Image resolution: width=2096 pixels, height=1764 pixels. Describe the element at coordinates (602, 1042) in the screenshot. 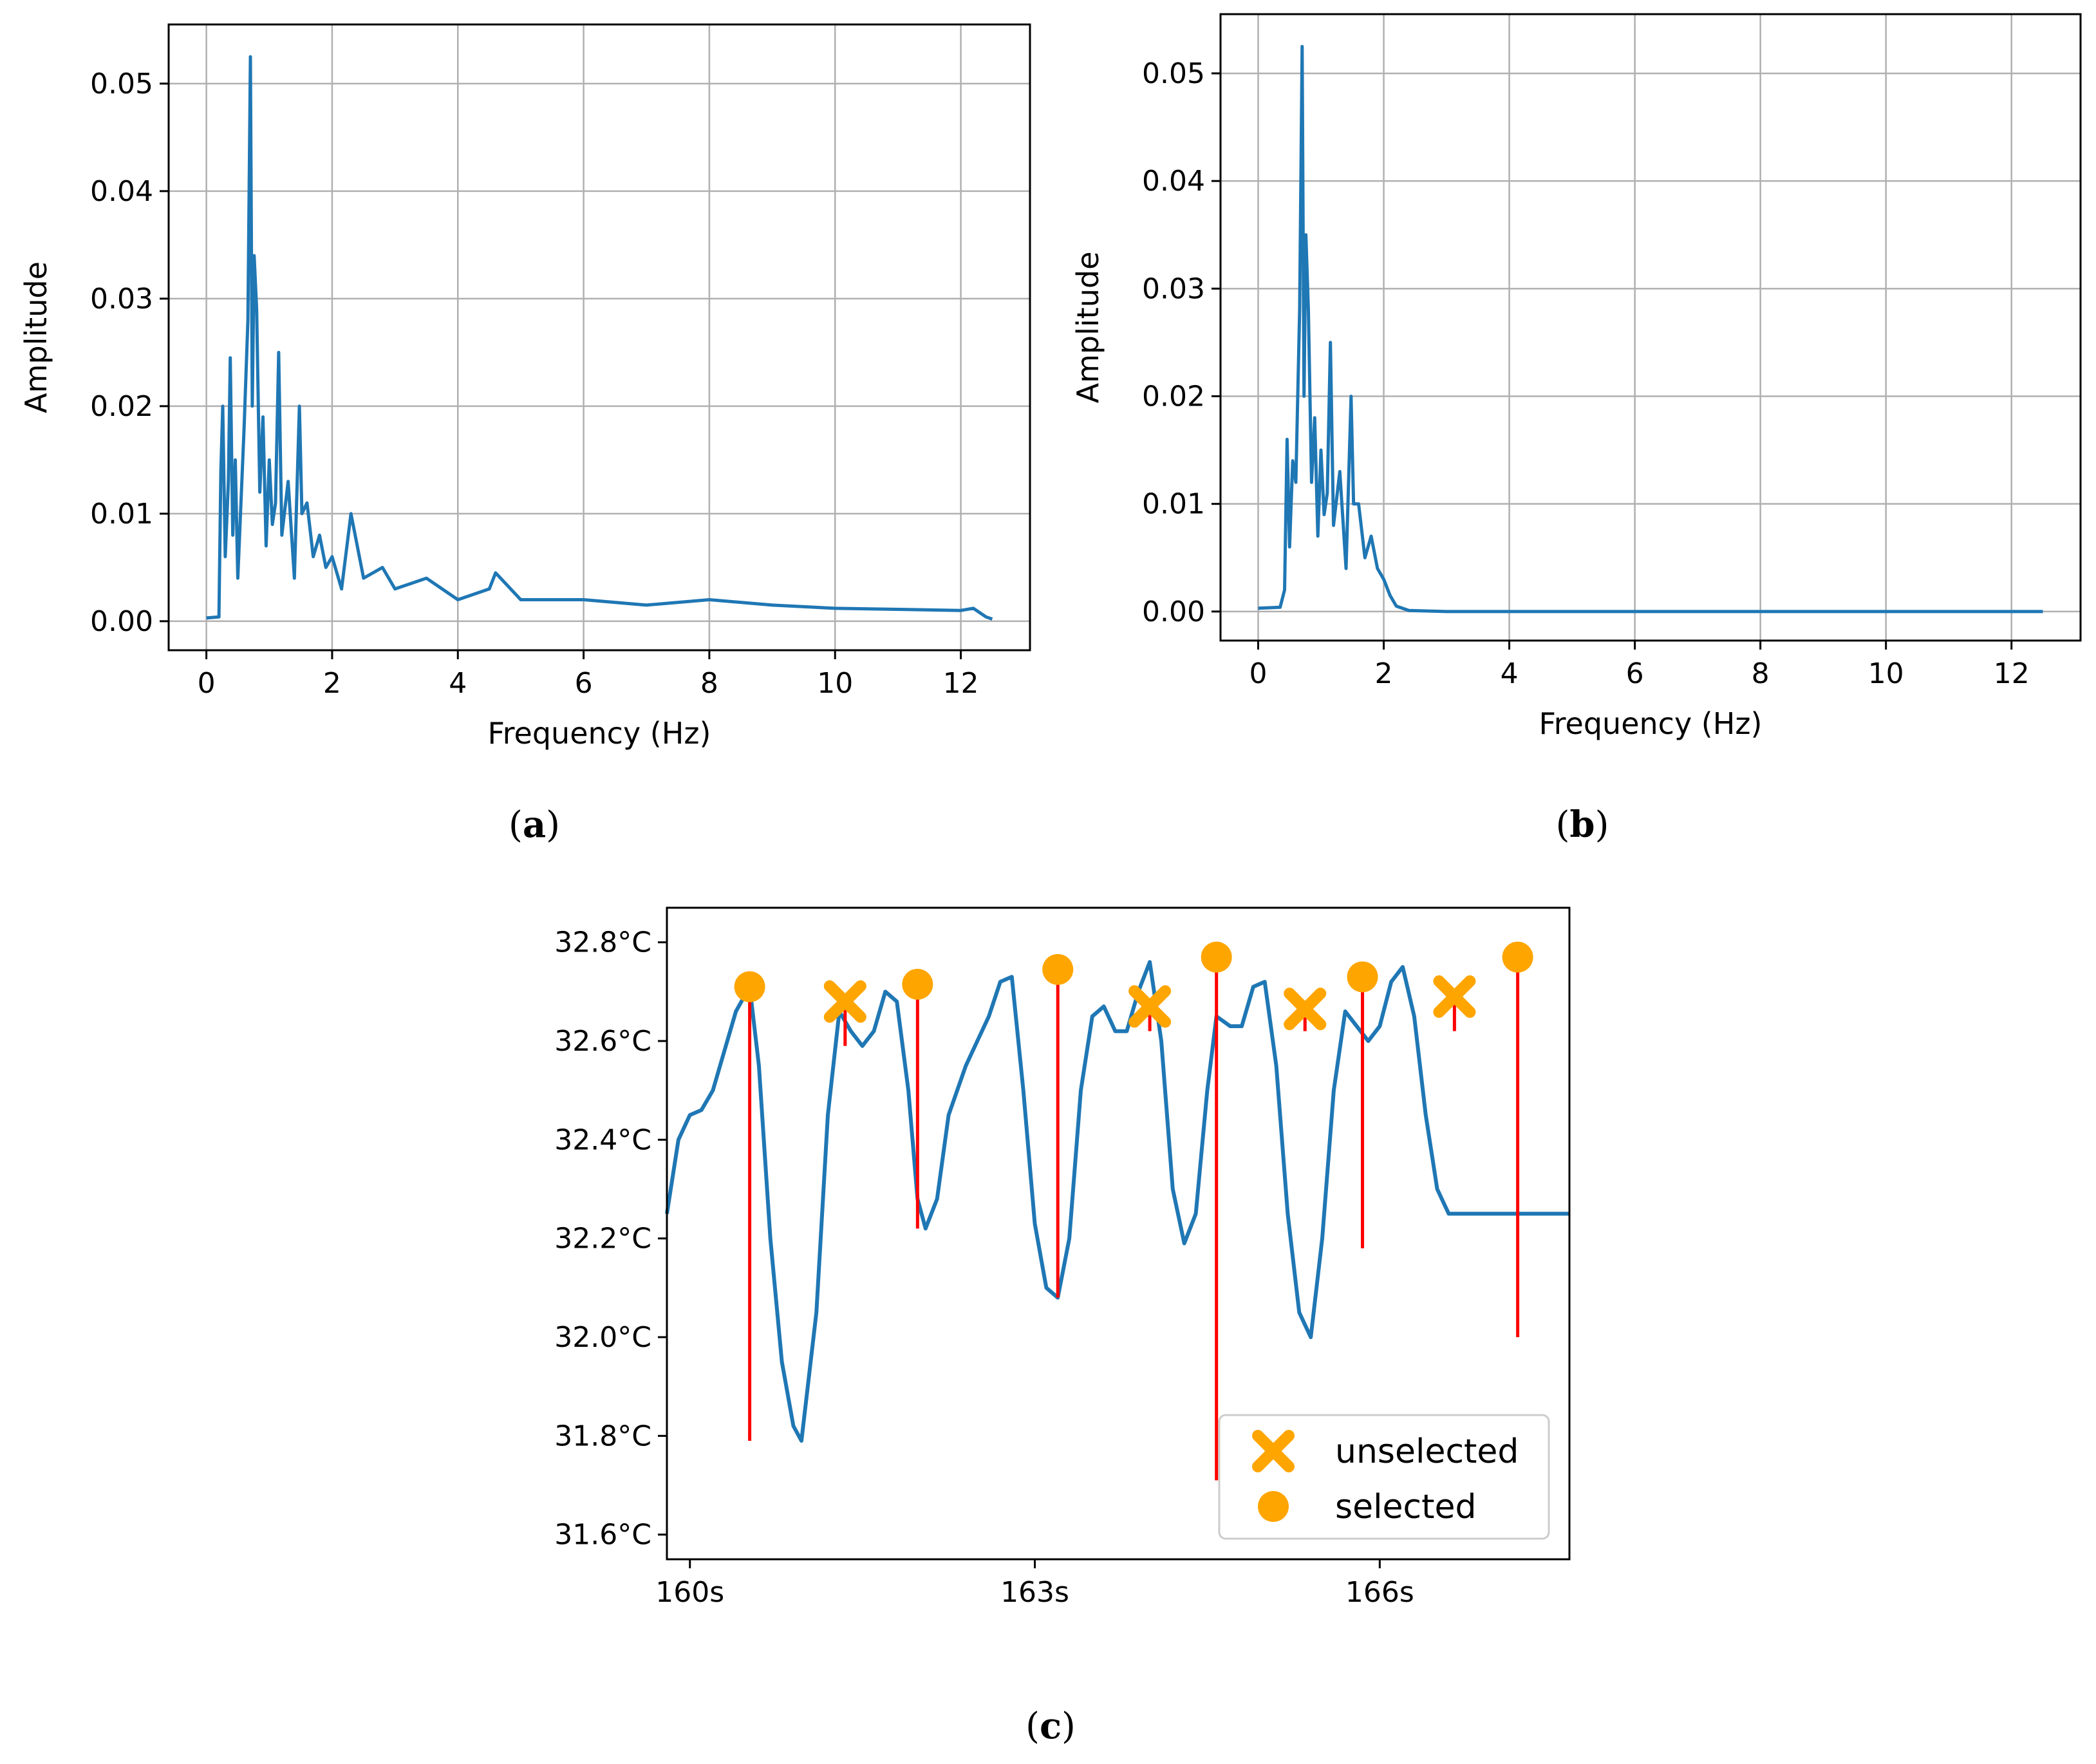

I see `y-tick-label: 32.6°C` at that location.